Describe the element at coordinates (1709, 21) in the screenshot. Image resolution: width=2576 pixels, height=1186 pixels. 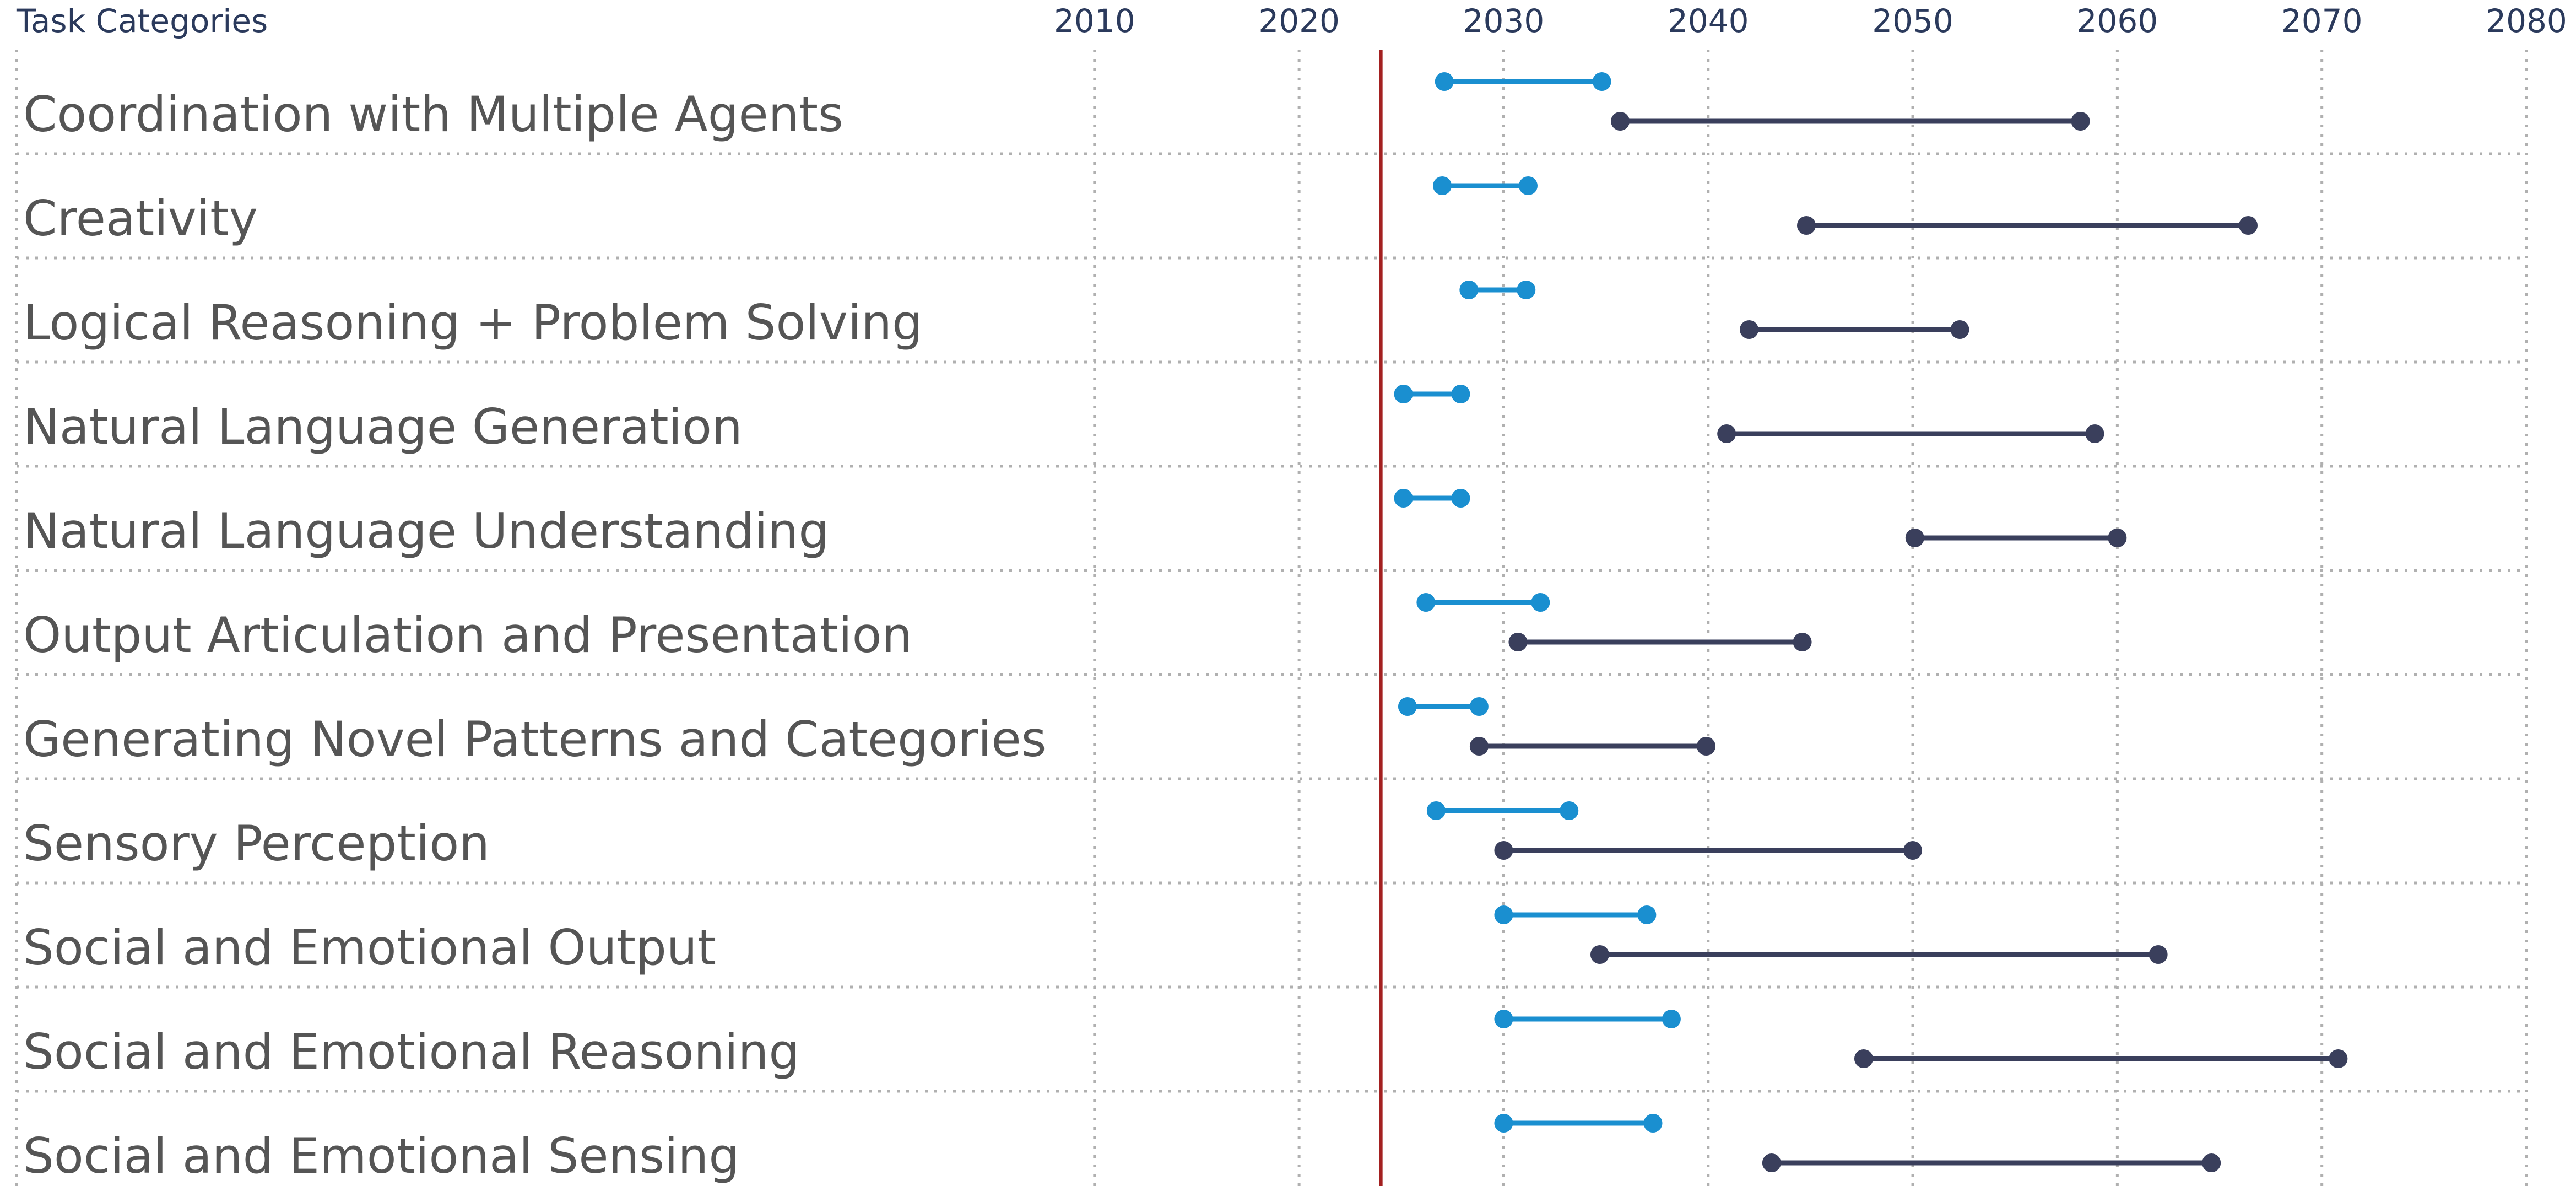
I see `x-tick-label: 2040` at that location.